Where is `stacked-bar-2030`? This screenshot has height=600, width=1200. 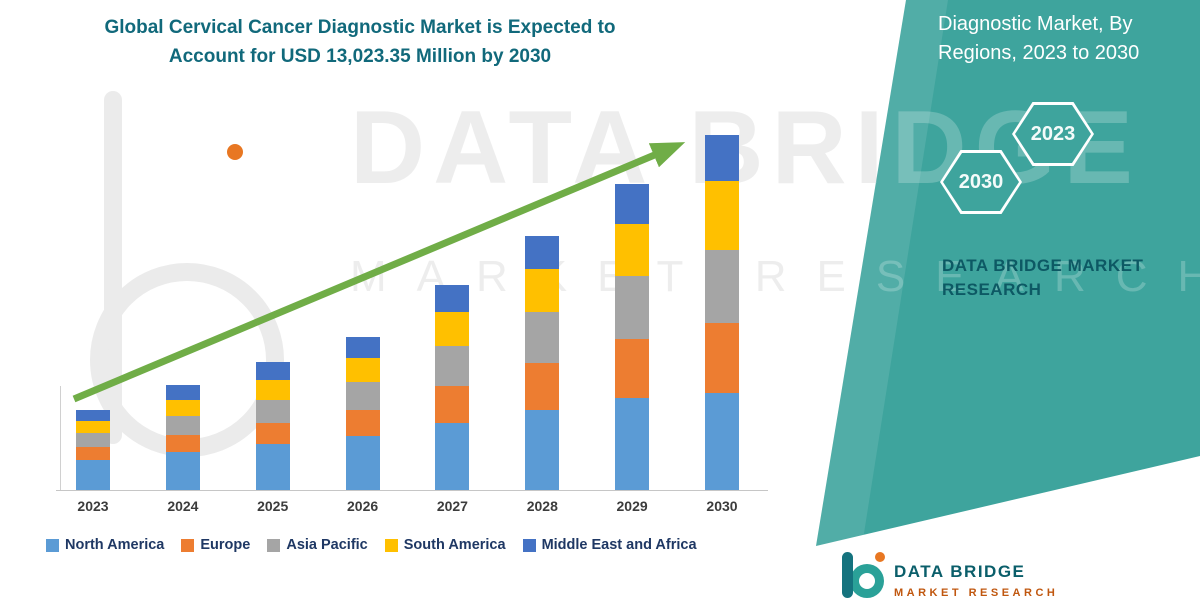 stacked-bar-2030 is located at coordinates (722, 312).